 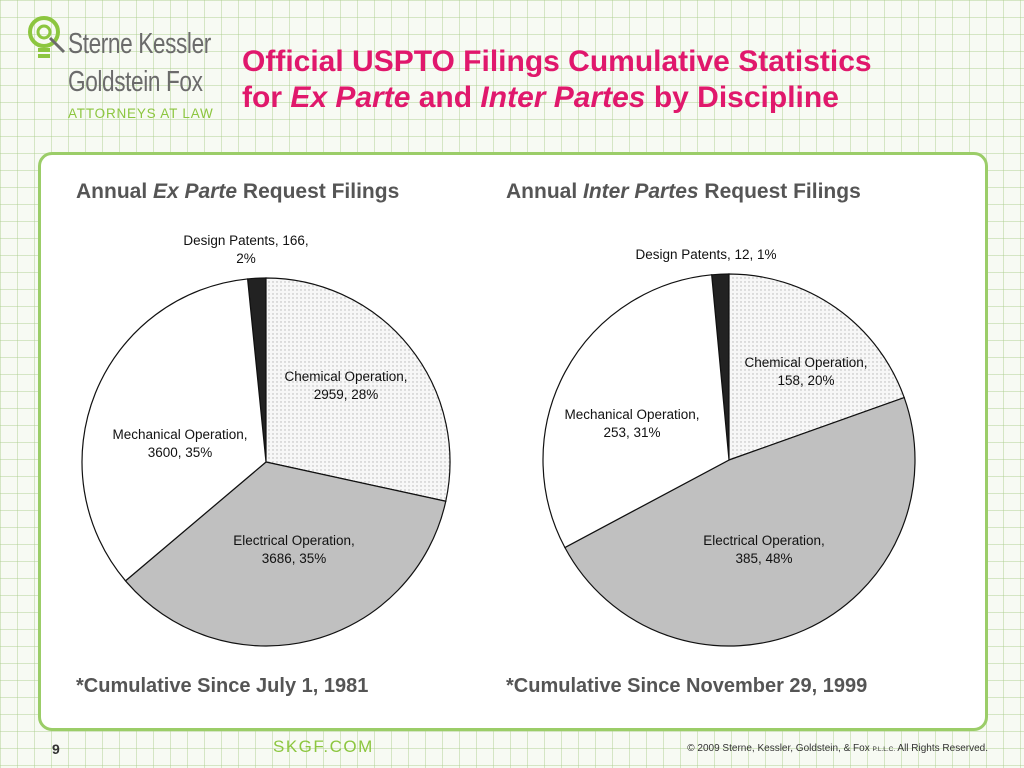 I want to click on inter-partes-footnote: *Cumulative Since November 29, 1999, so click(x=687, y=686).